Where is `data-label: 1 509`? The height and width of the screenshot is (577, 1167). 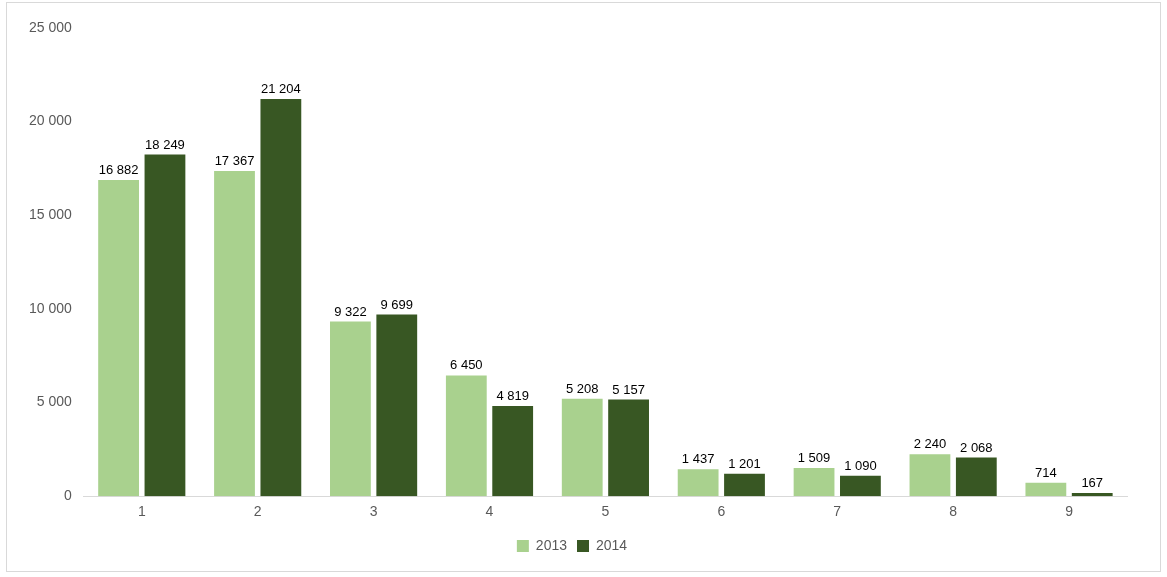
data-label: 1 509 is located at coordinates (814, 458).